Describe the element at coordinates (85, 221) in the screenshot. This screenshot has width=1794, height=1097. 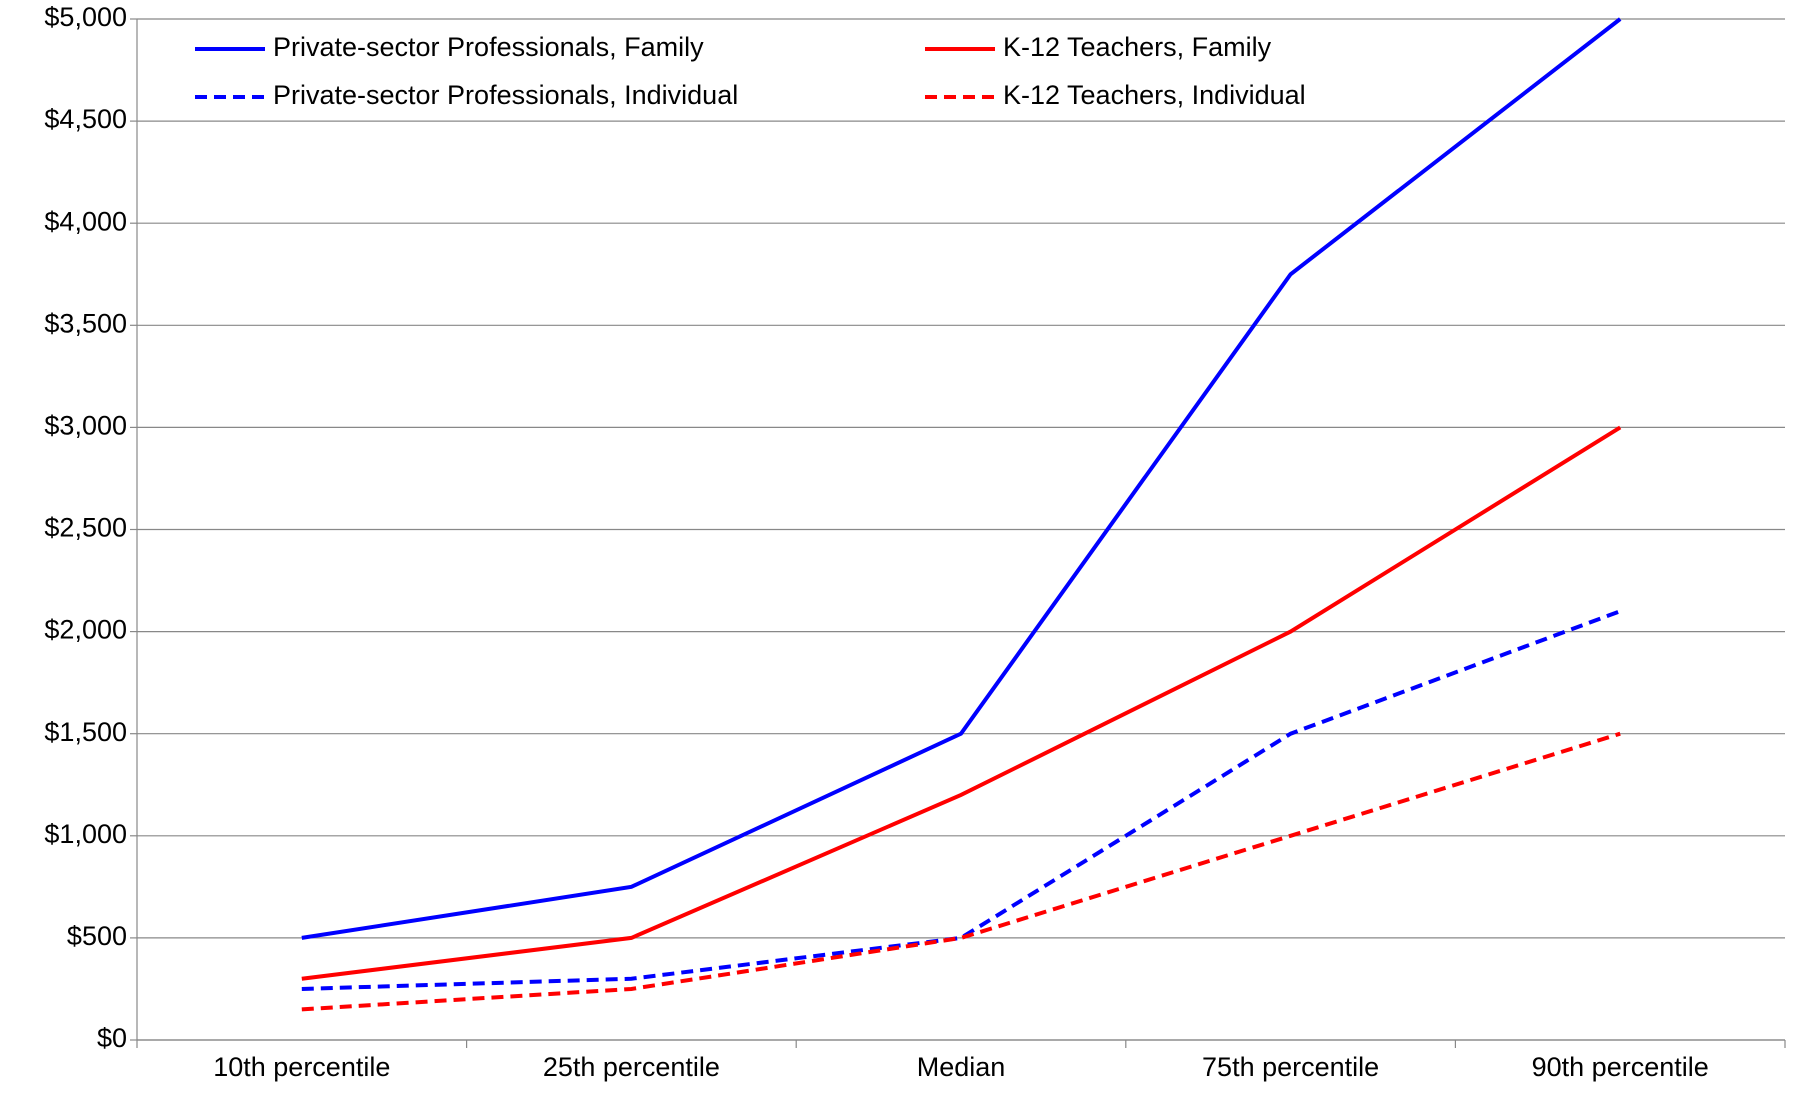
I see `y-tick-label: $4,000` at that location.